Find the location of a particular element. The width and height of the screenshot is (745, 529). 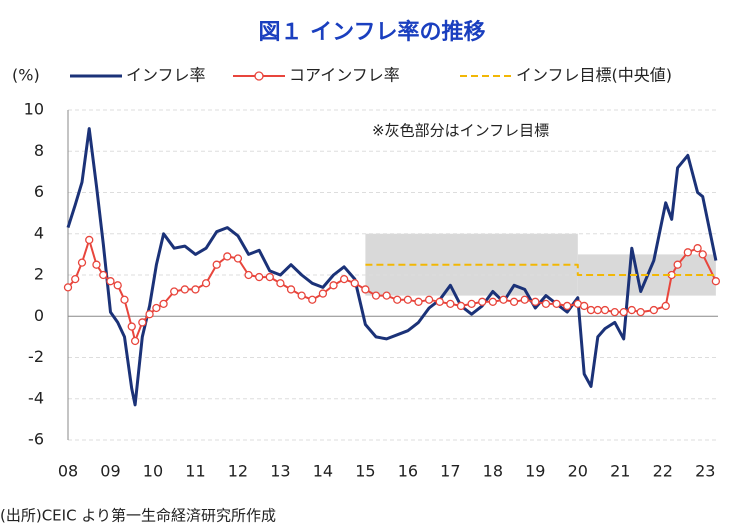

legend-label: インフレ目標(中央値) is located at coordinates (594, 75).